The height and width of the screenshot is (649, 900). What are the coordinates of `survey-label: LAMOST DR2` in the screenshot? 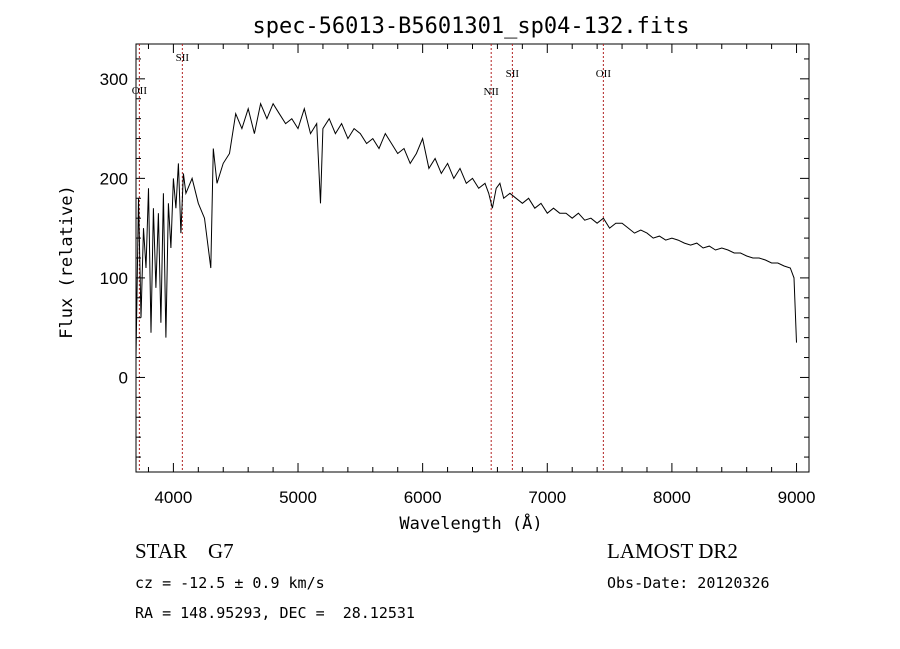 It's located at (672, 551).